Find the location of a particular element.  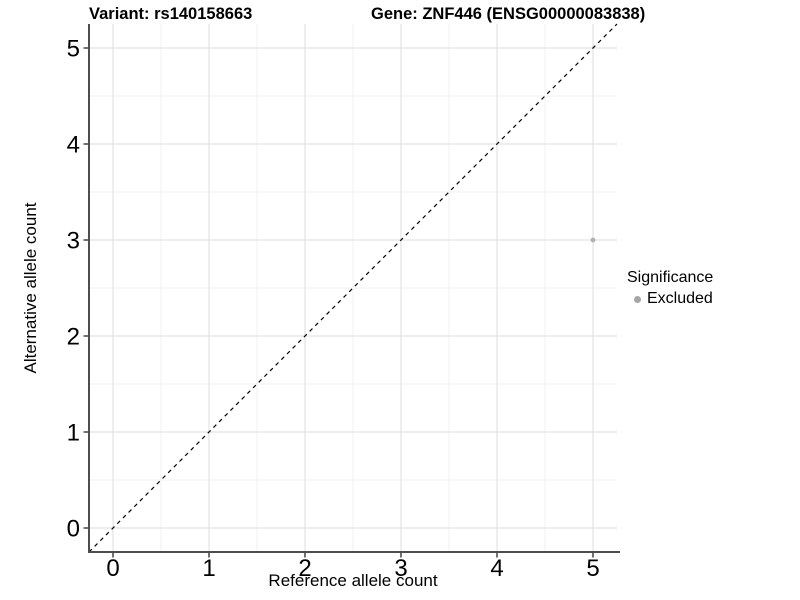

legend-point-icon is located at coordinates (637, 299).